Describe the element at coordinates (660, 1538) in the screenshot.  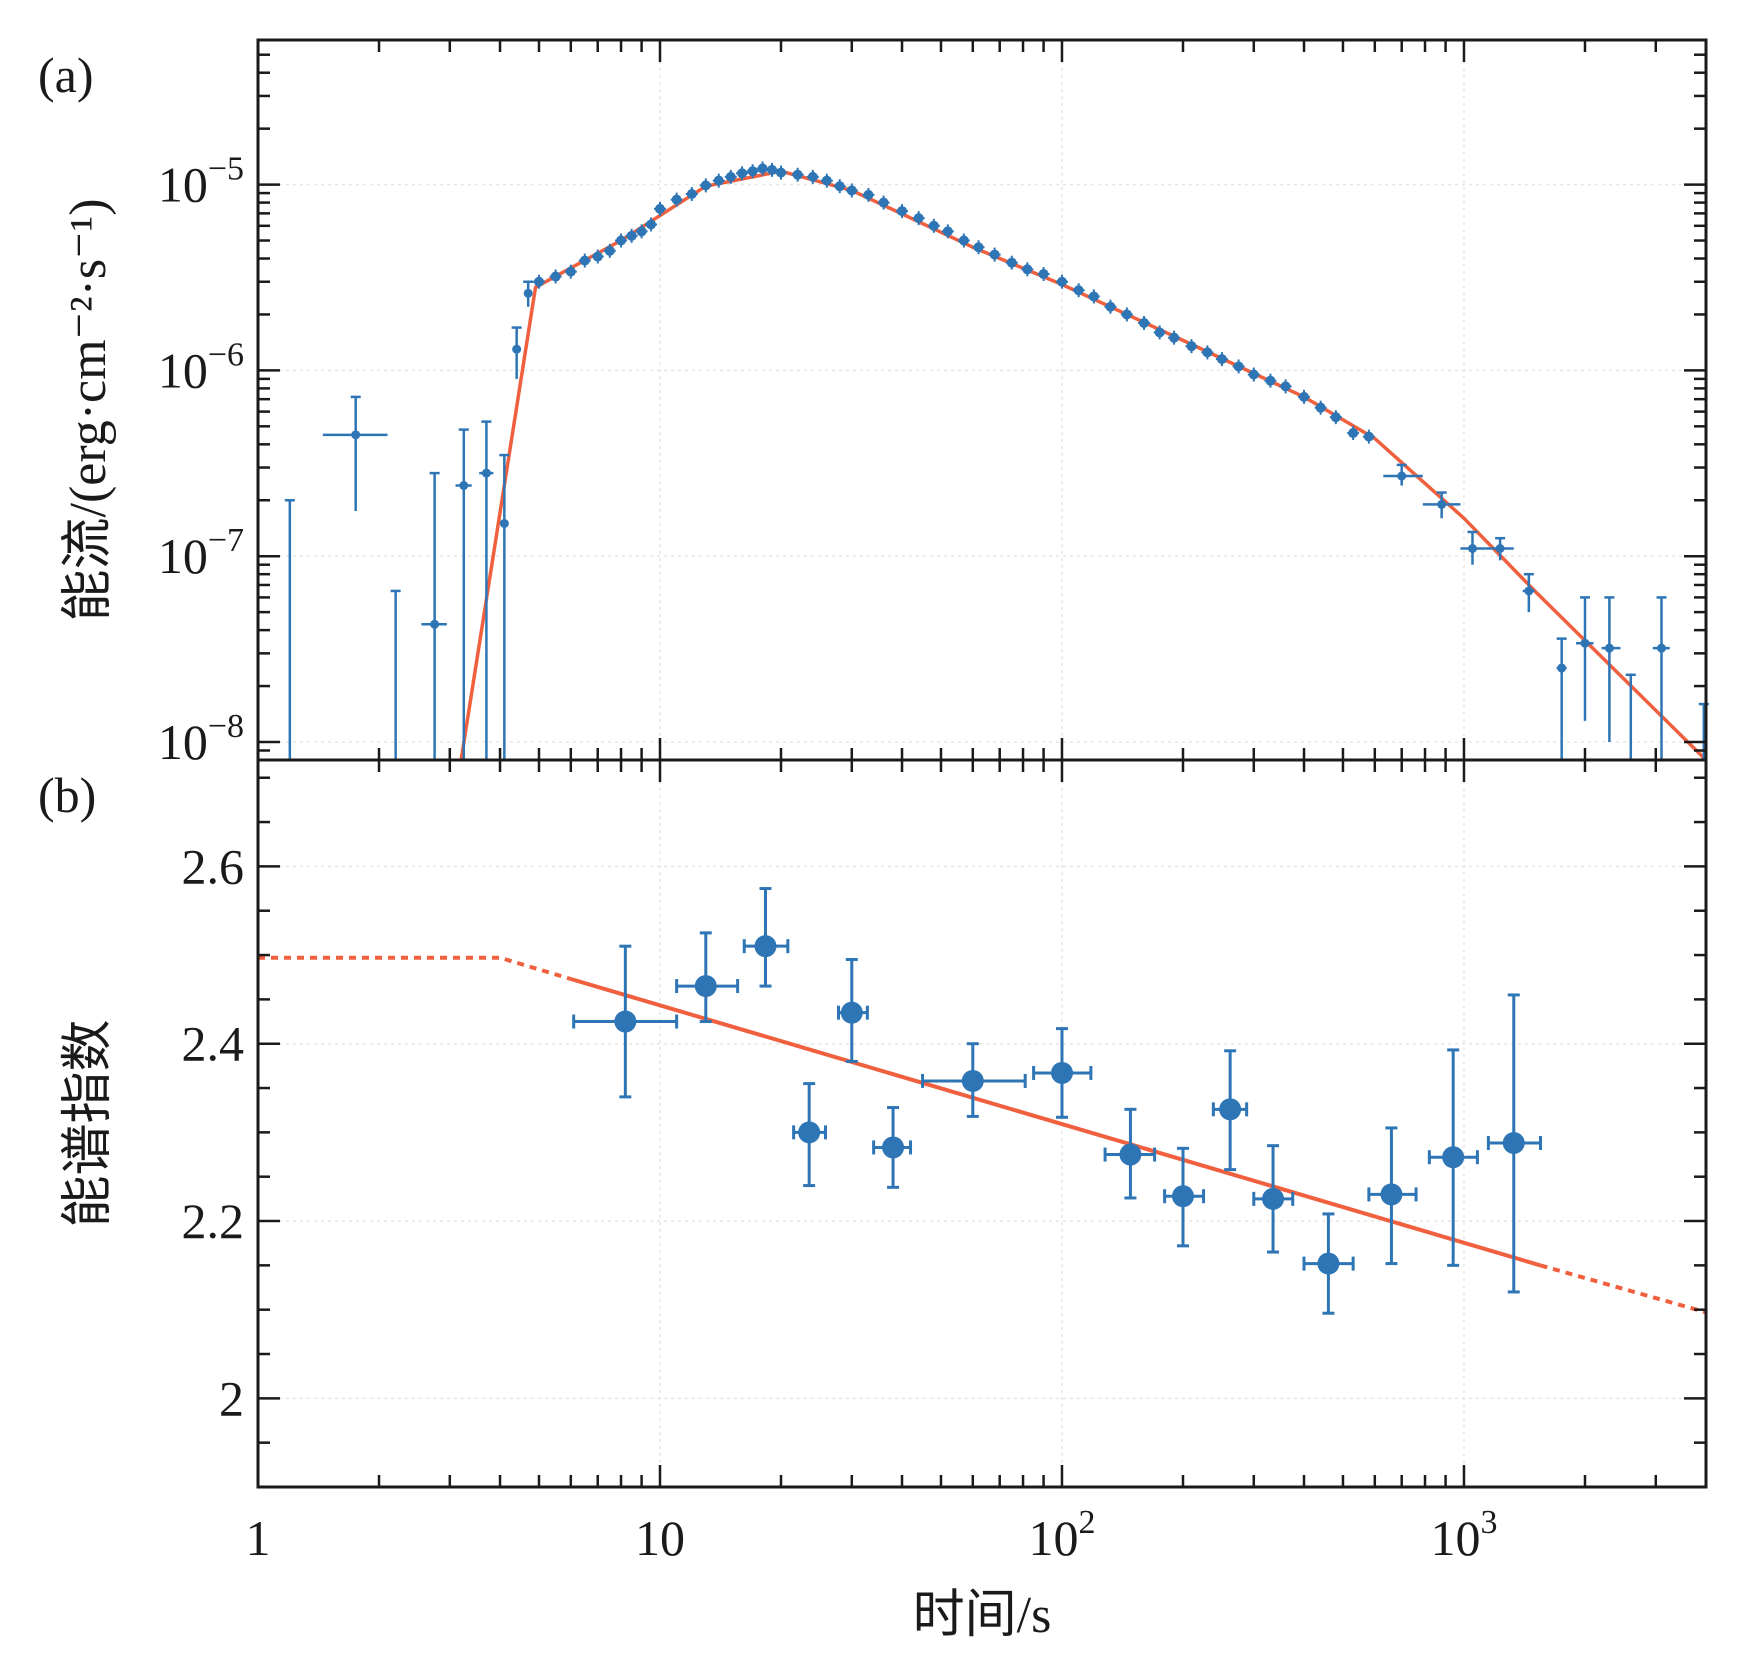
I see `x-tick-label: 10` at that location.